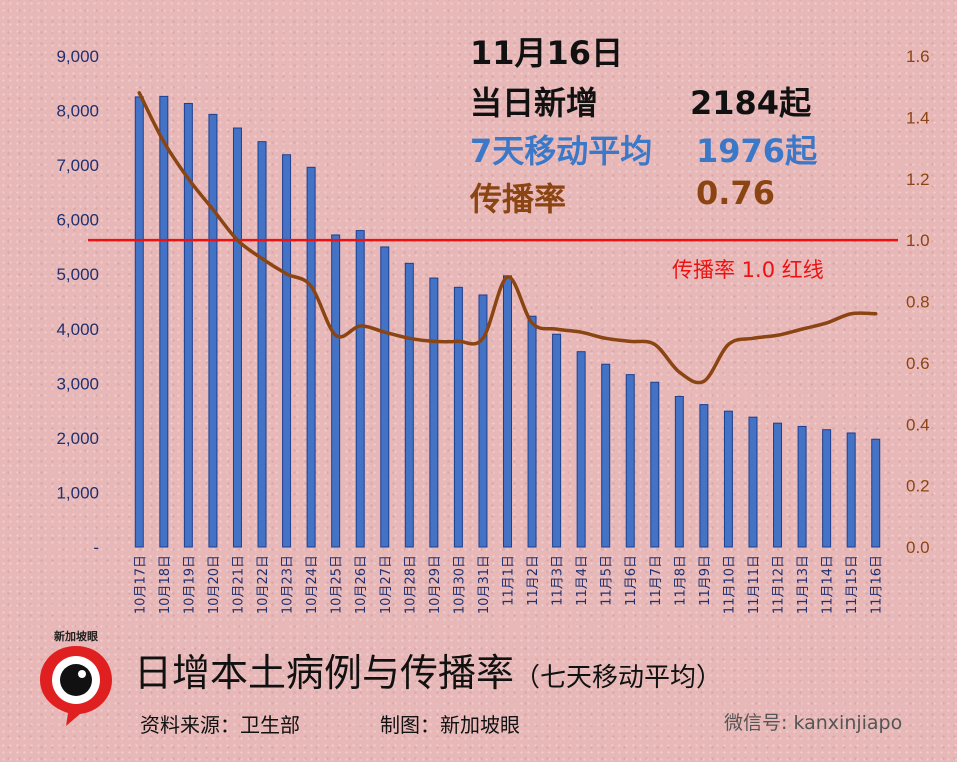 This screenshot has height=762, width=957. I want to click on annotation-ma-label: 7天移动平均, so click(561, 151).